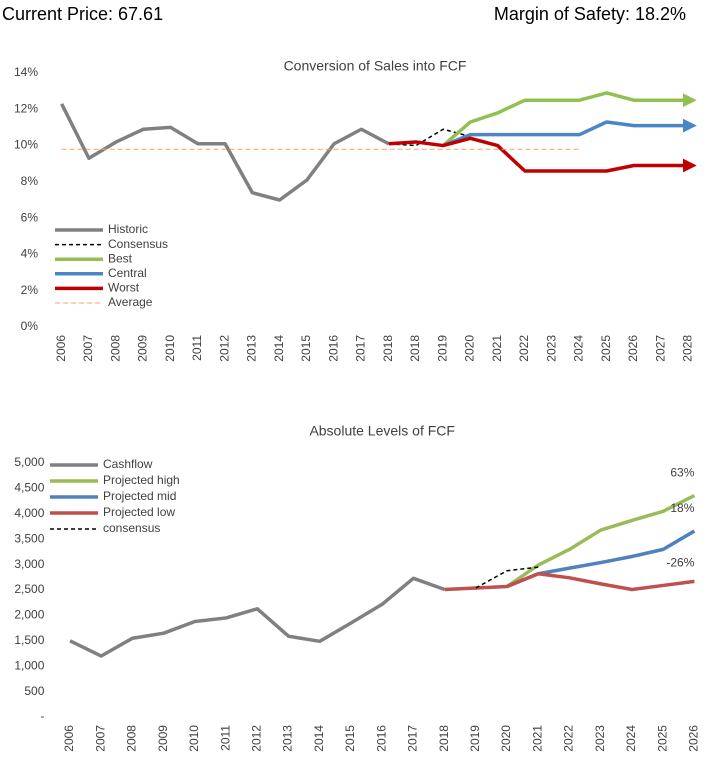  I want to click on y-tick-label: 3,500, so click(29, 538).